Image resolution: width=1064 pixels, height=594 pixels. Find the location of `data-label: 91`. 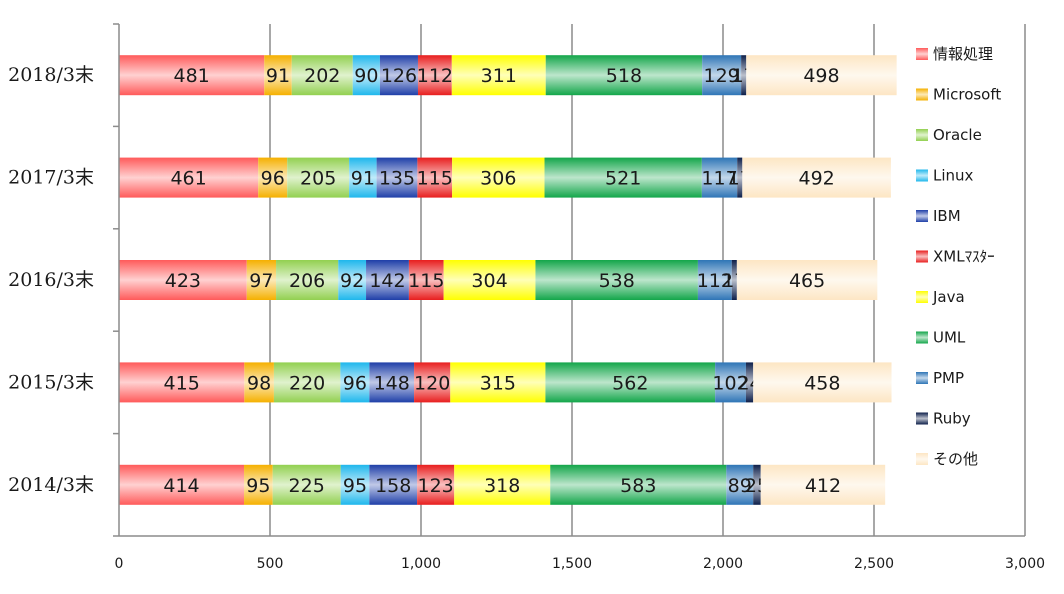

data-label: 91 is located at coordinates (278, 76).